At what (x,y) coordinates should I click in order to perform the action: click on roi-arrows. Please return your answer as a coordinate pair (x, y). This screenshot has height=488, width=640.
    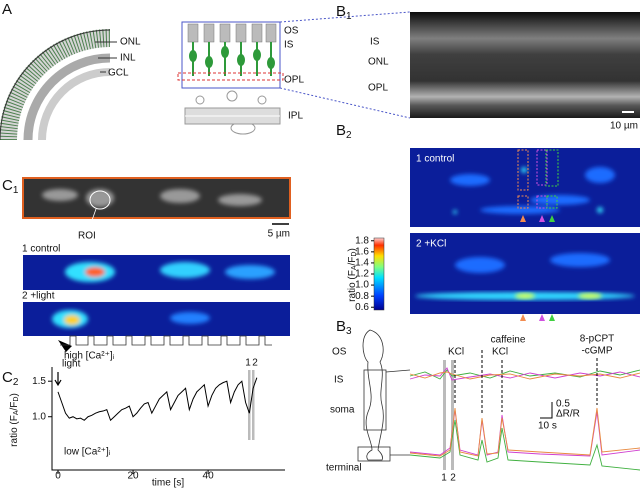
    Looking at the image, I should click on (537, 268).